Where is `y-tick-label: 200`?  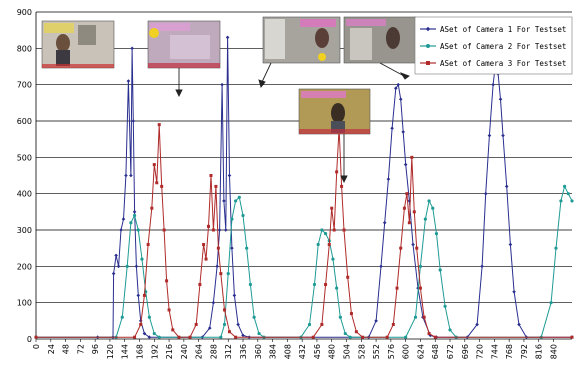
y-tick-label: 200 is located at coordinates (24, 266).